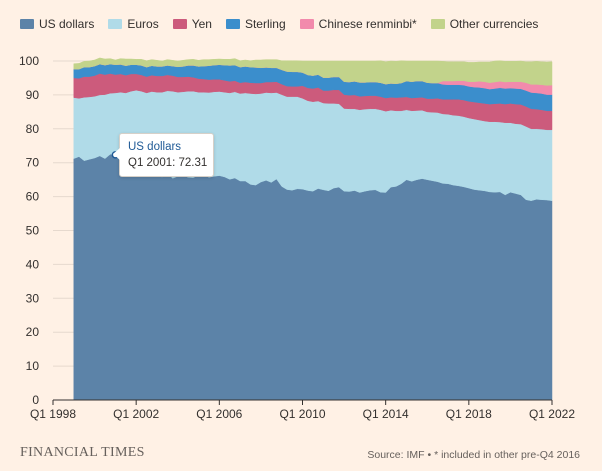 Image resolution: width=602 pixels, height=471 pixels. What do you see at coordinates (219, 414) in the screenshot?
I see `x-tick-label: Q1 2006` at bounding box center [219, 414].